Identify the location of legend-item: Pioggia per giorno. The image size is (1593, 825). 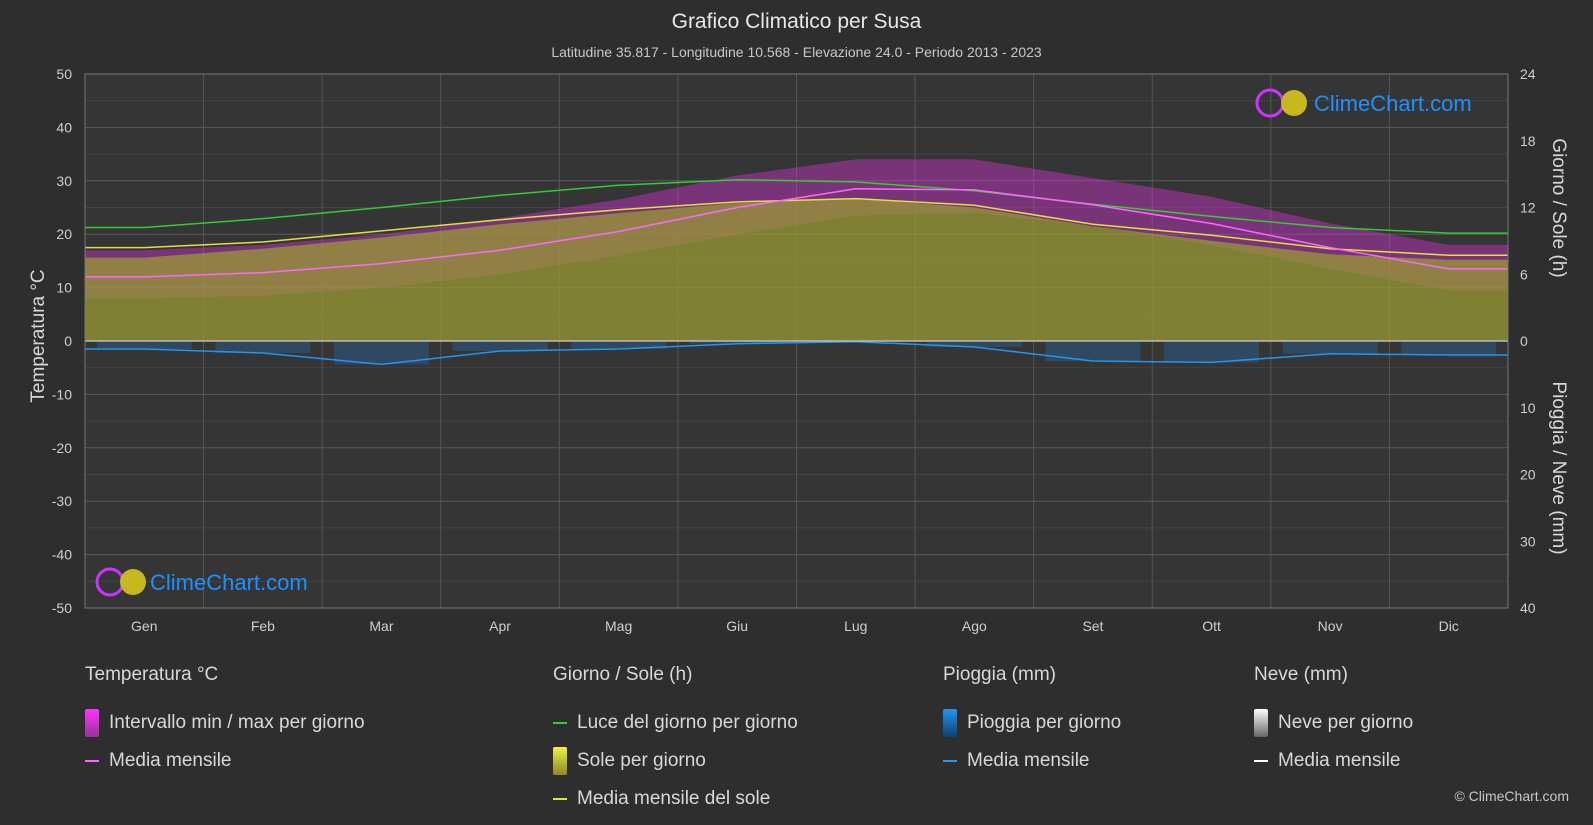
(1032, 723).